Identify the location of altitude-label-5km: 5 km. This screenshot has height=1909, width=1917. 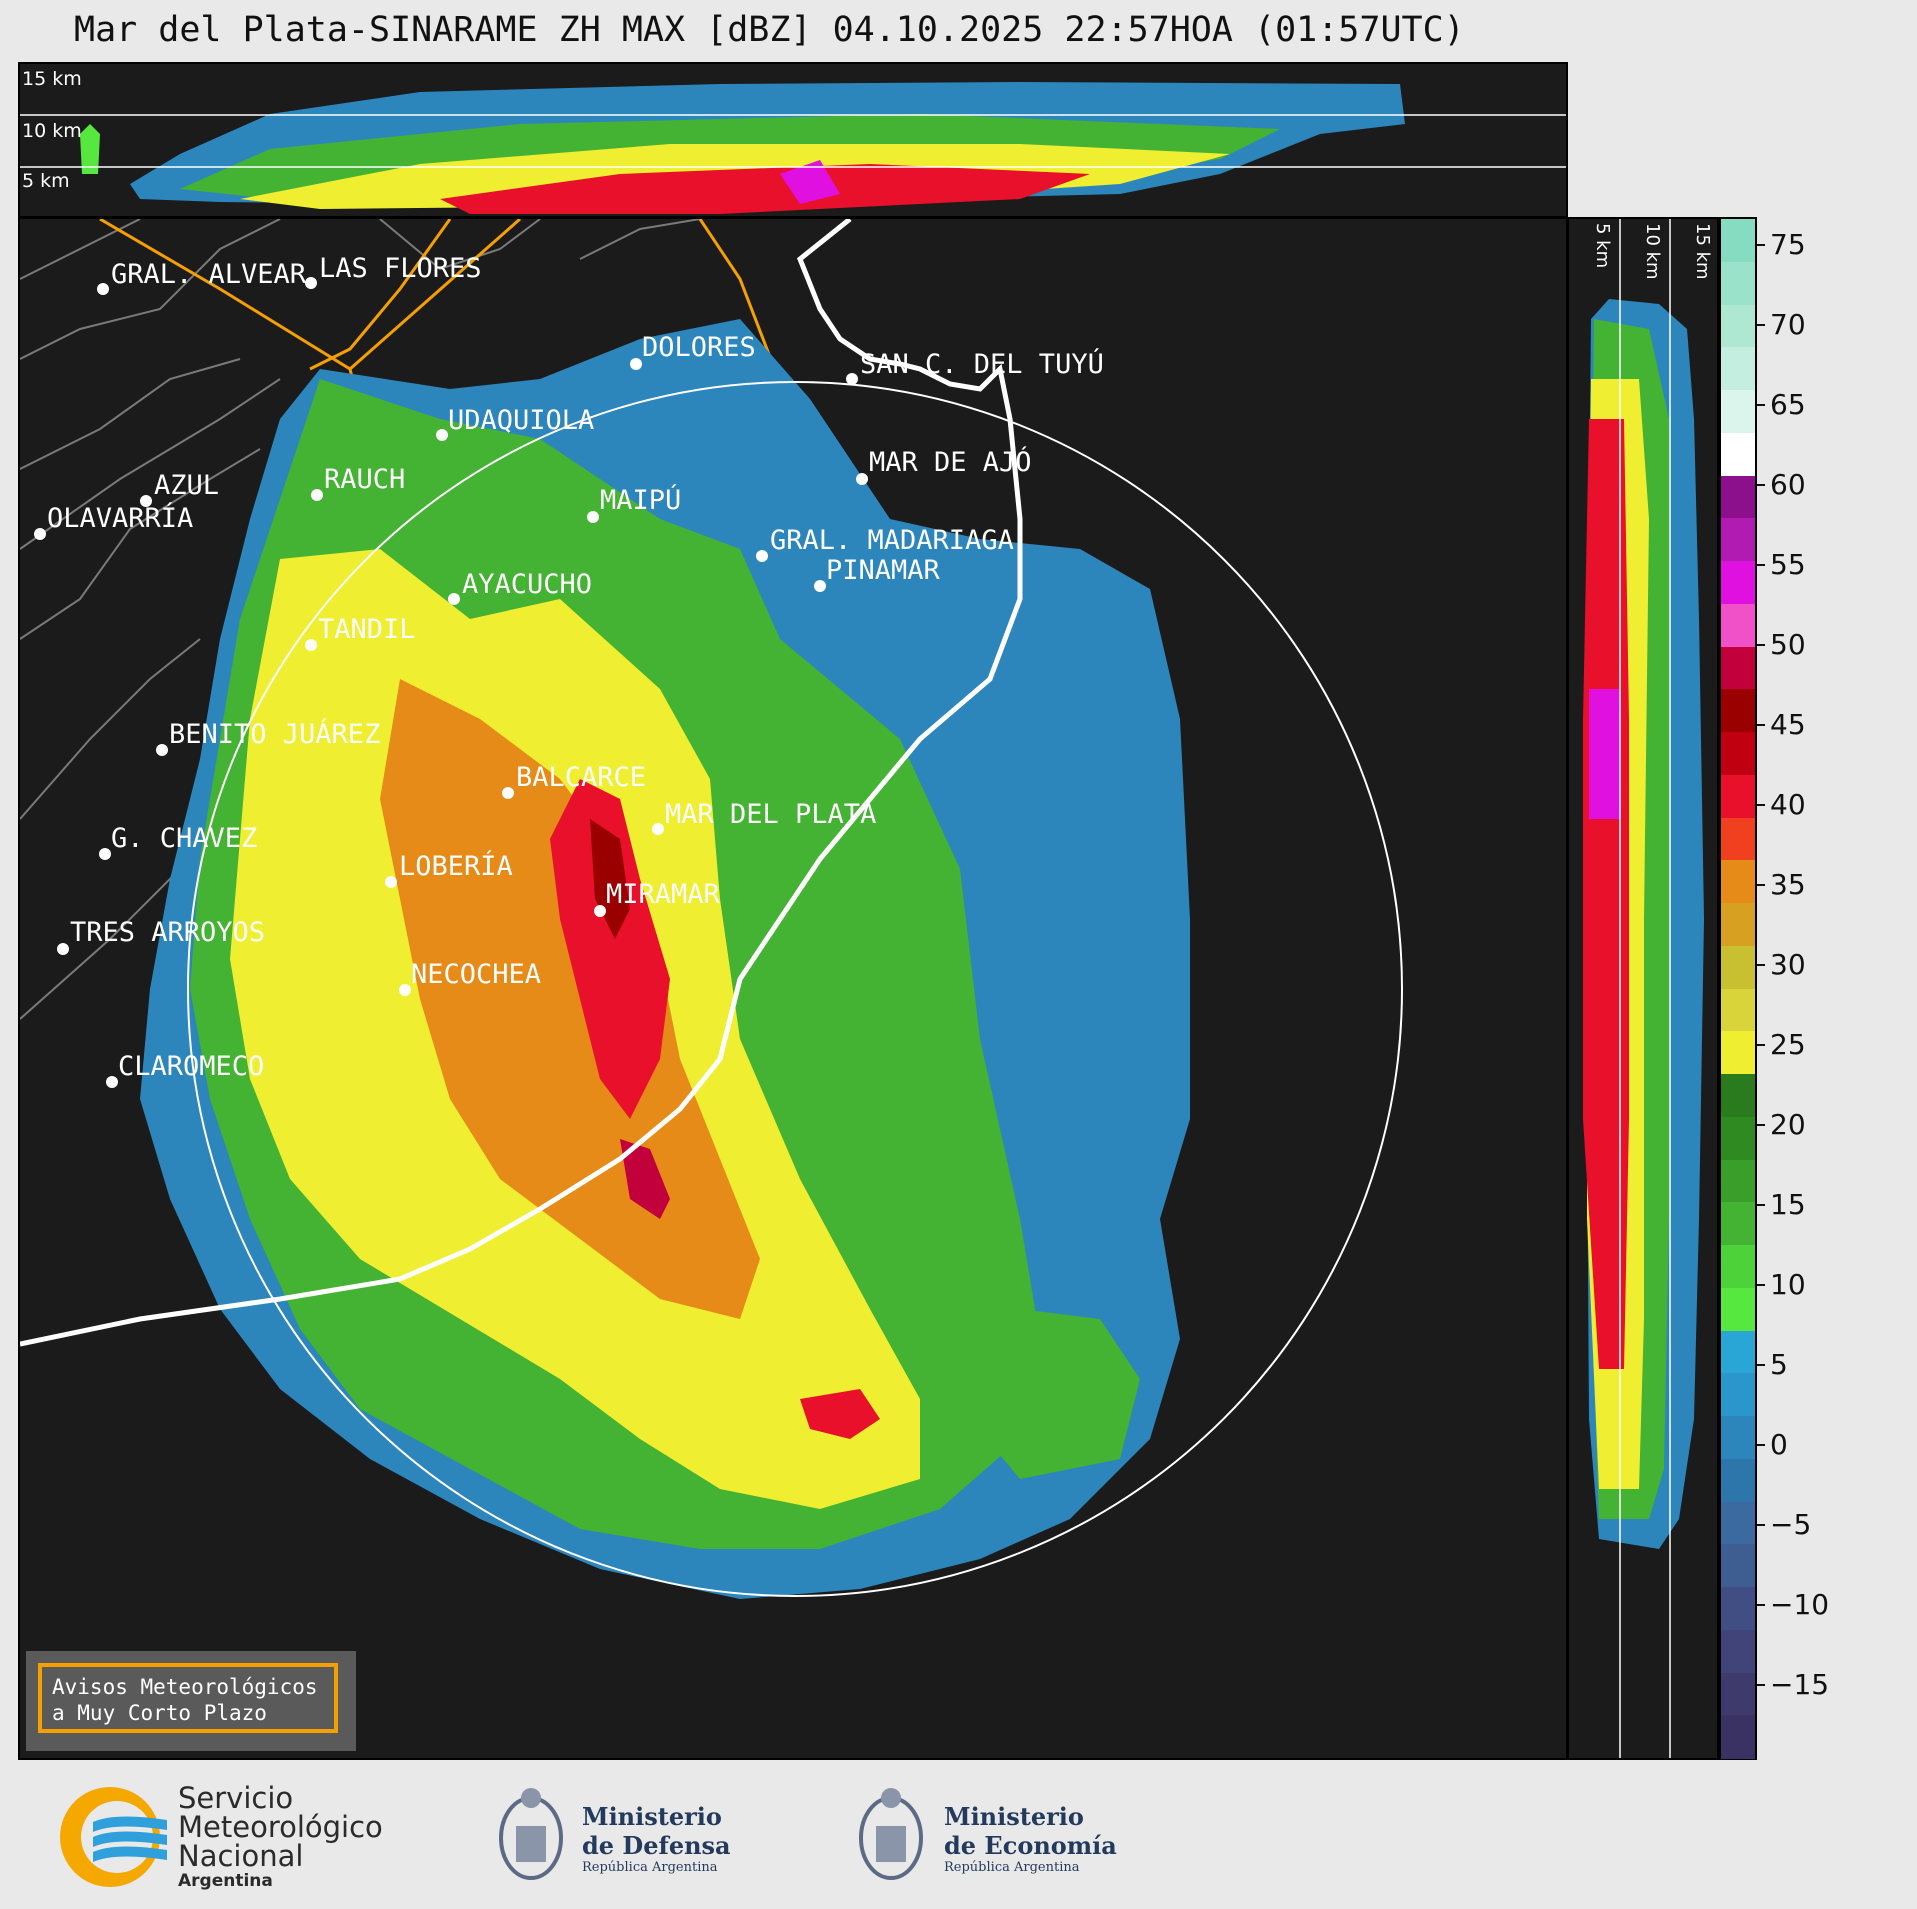
(46, 181).